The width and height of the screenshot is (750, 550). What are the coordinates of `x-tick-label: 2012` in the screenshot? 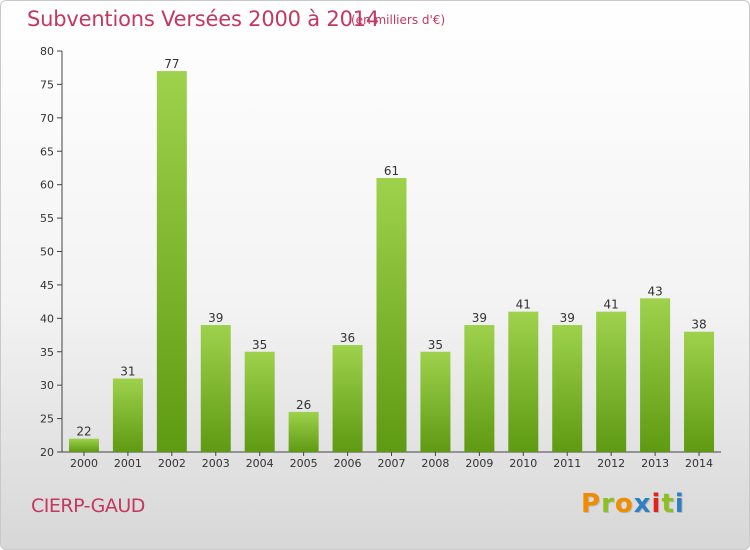 It's located at (611, 463).